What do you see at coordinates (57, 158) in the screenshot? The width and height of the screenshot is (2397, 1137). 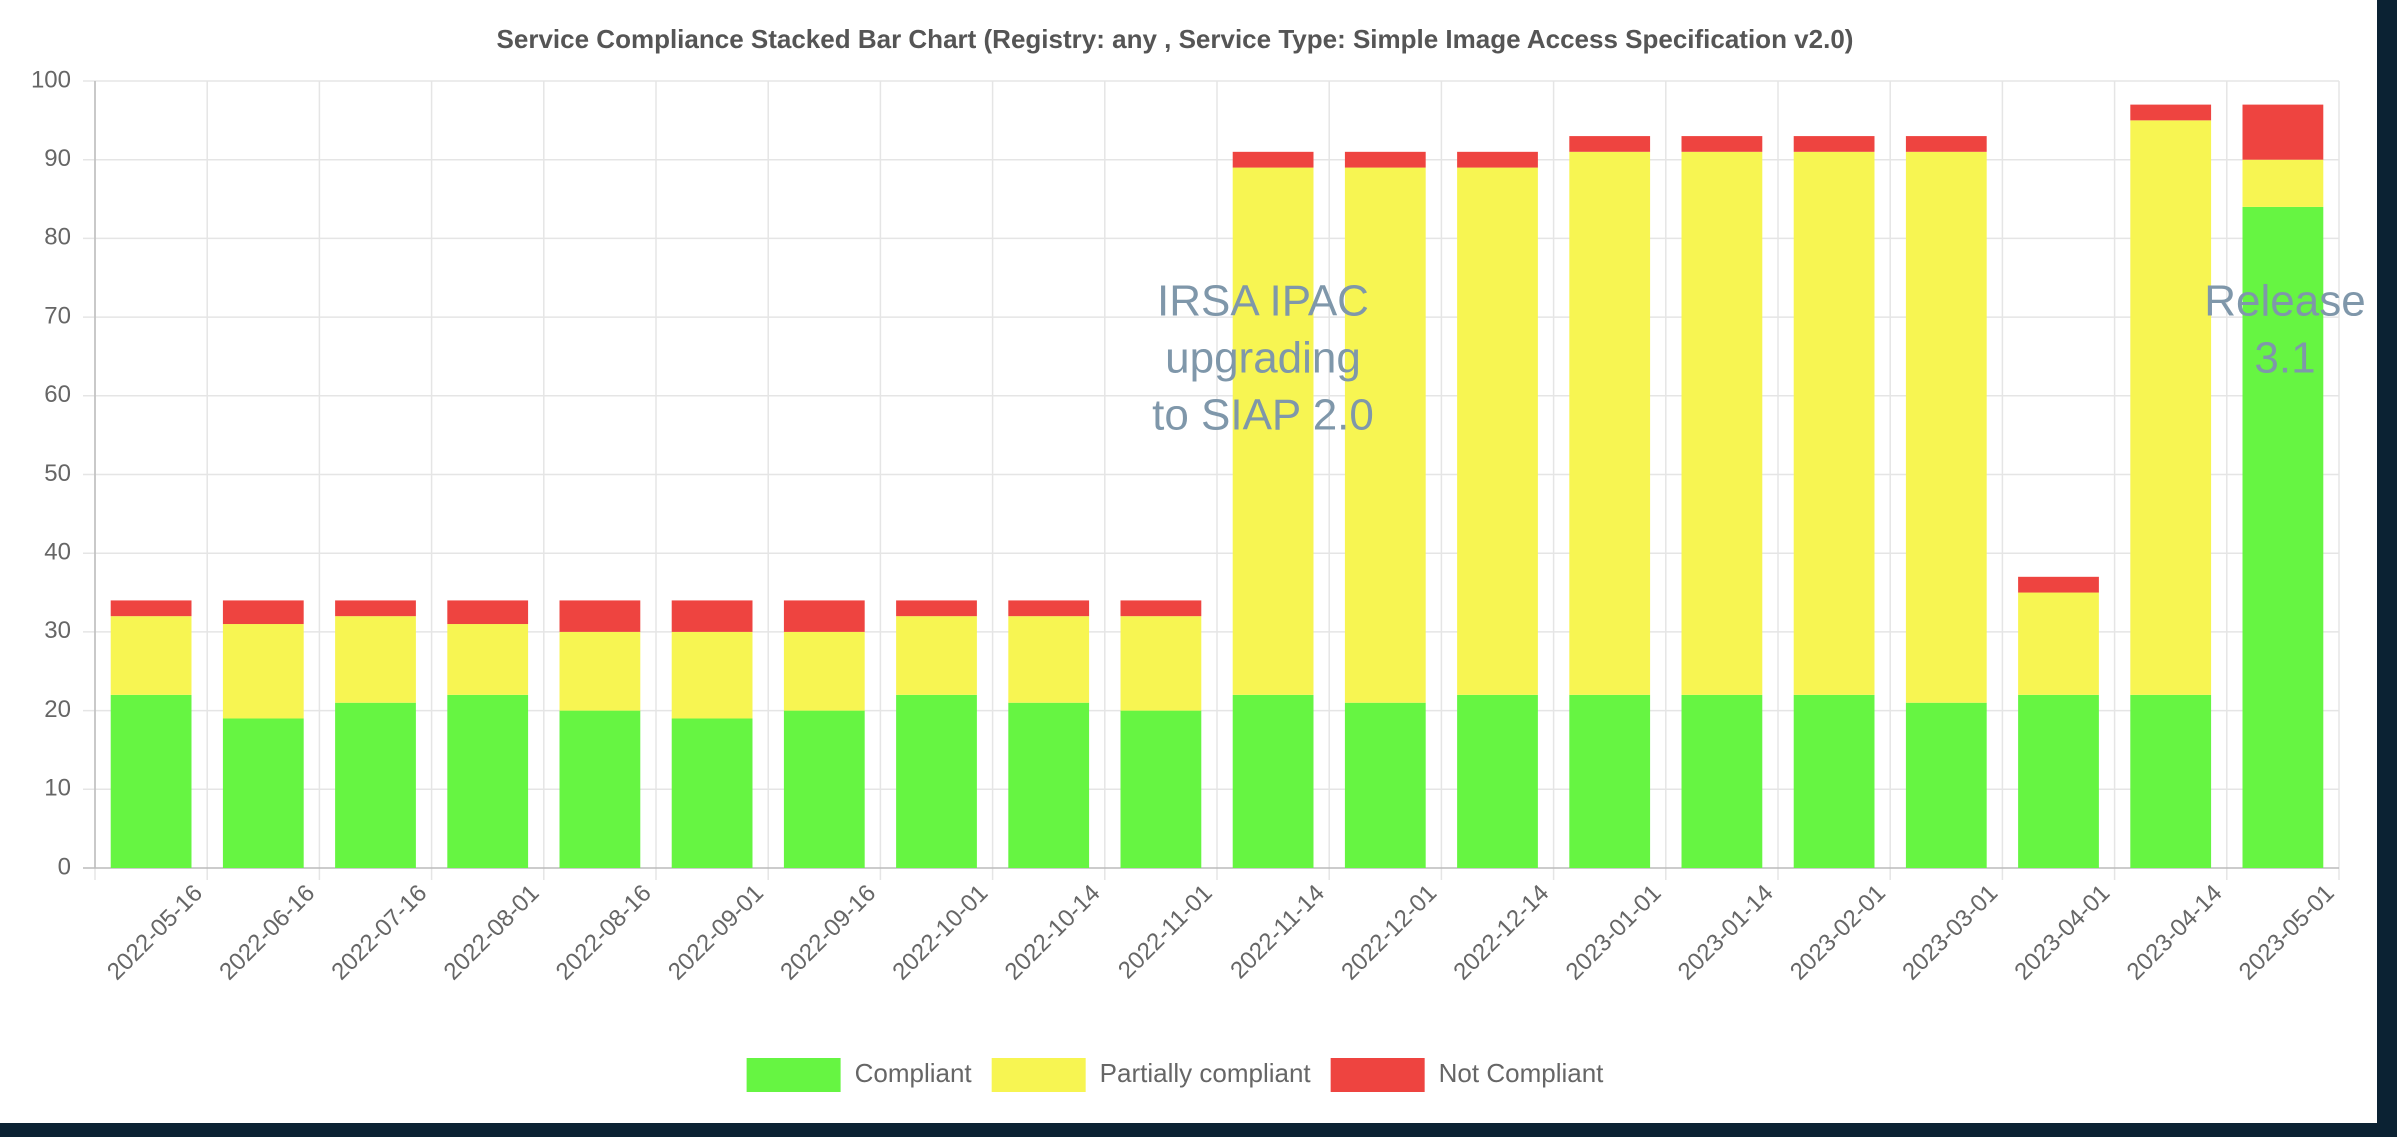 I see `y-tick-label: 90` at bounding box center [57, 158].